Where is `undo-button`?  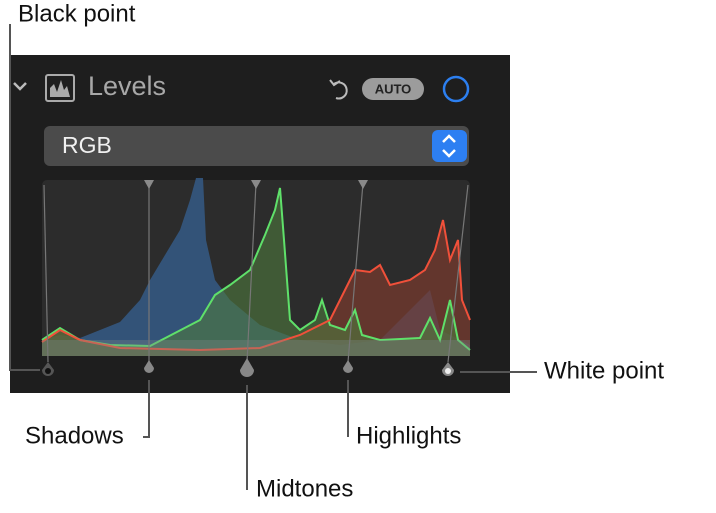 undo-button is located at coordinates (338, 89).